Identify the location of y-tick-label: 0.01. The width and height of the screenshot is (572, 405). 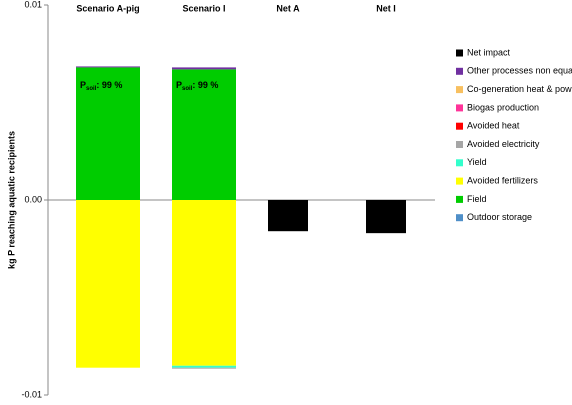
(33, 4).